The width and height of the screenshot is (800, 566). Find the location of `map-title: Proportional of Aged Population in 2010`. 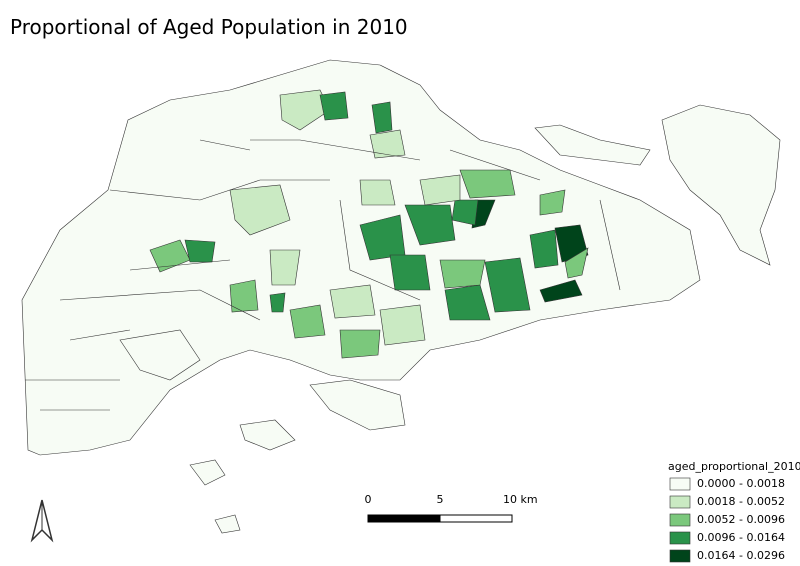

map-title: Proportional of Aged Population in 2010 is located at coordinates (209, 27).